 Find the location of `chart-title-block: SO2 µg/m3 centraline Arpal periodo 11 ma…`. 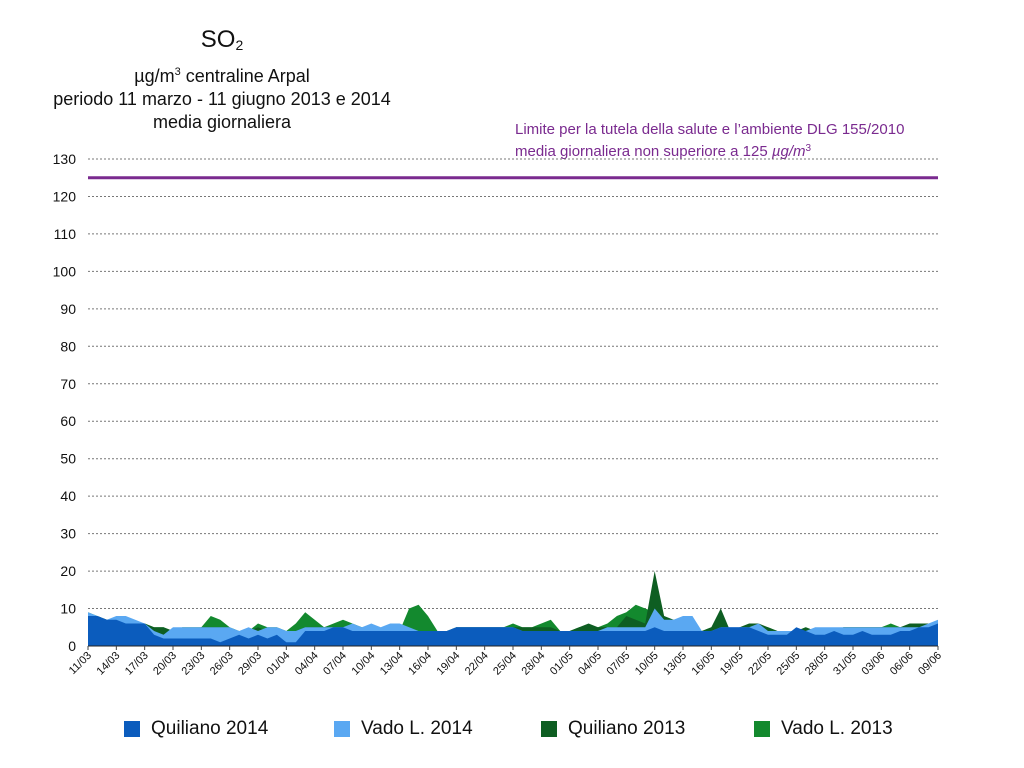

chart-title-block: SO2 µg/m3 centraline Arpal periodo 11 ma… is located at coordinates (222, 79).